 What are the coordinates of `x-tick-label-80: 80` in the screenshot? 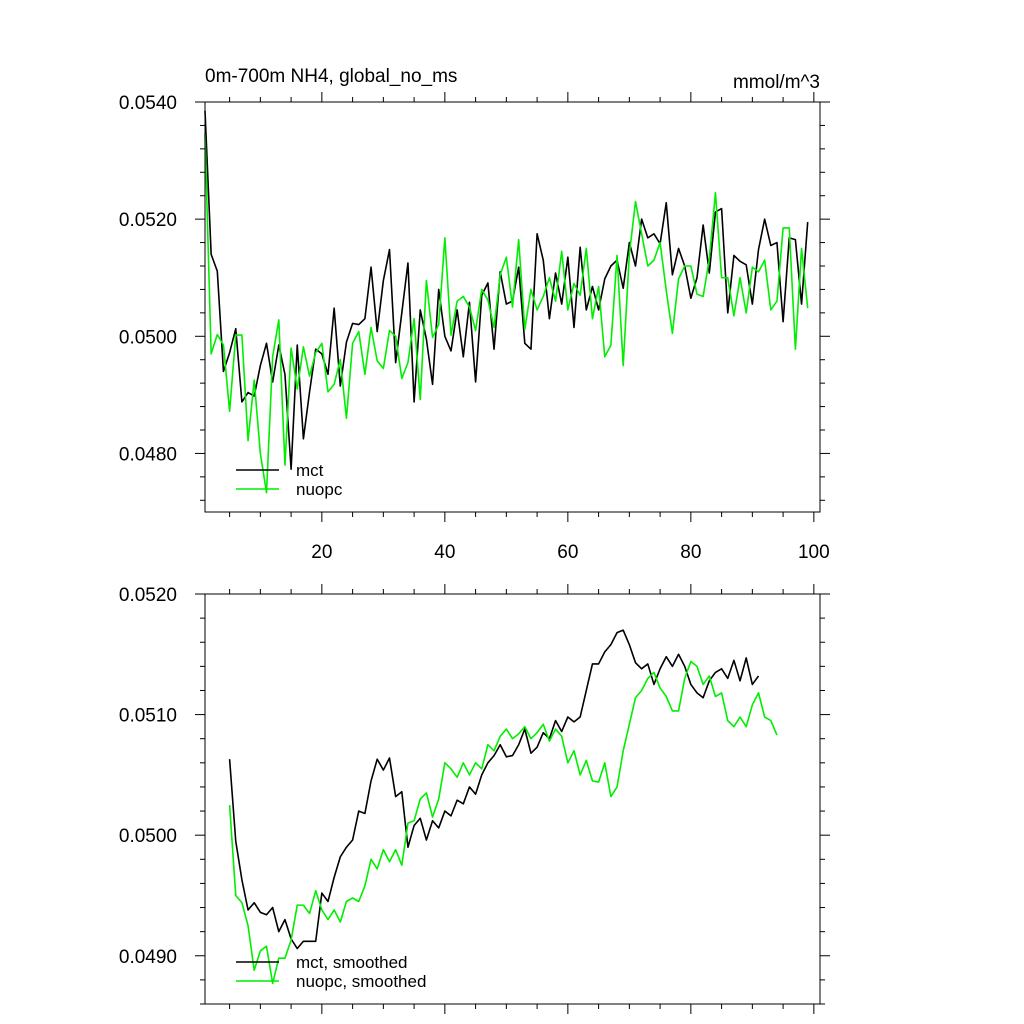 It's located at (690, 552).